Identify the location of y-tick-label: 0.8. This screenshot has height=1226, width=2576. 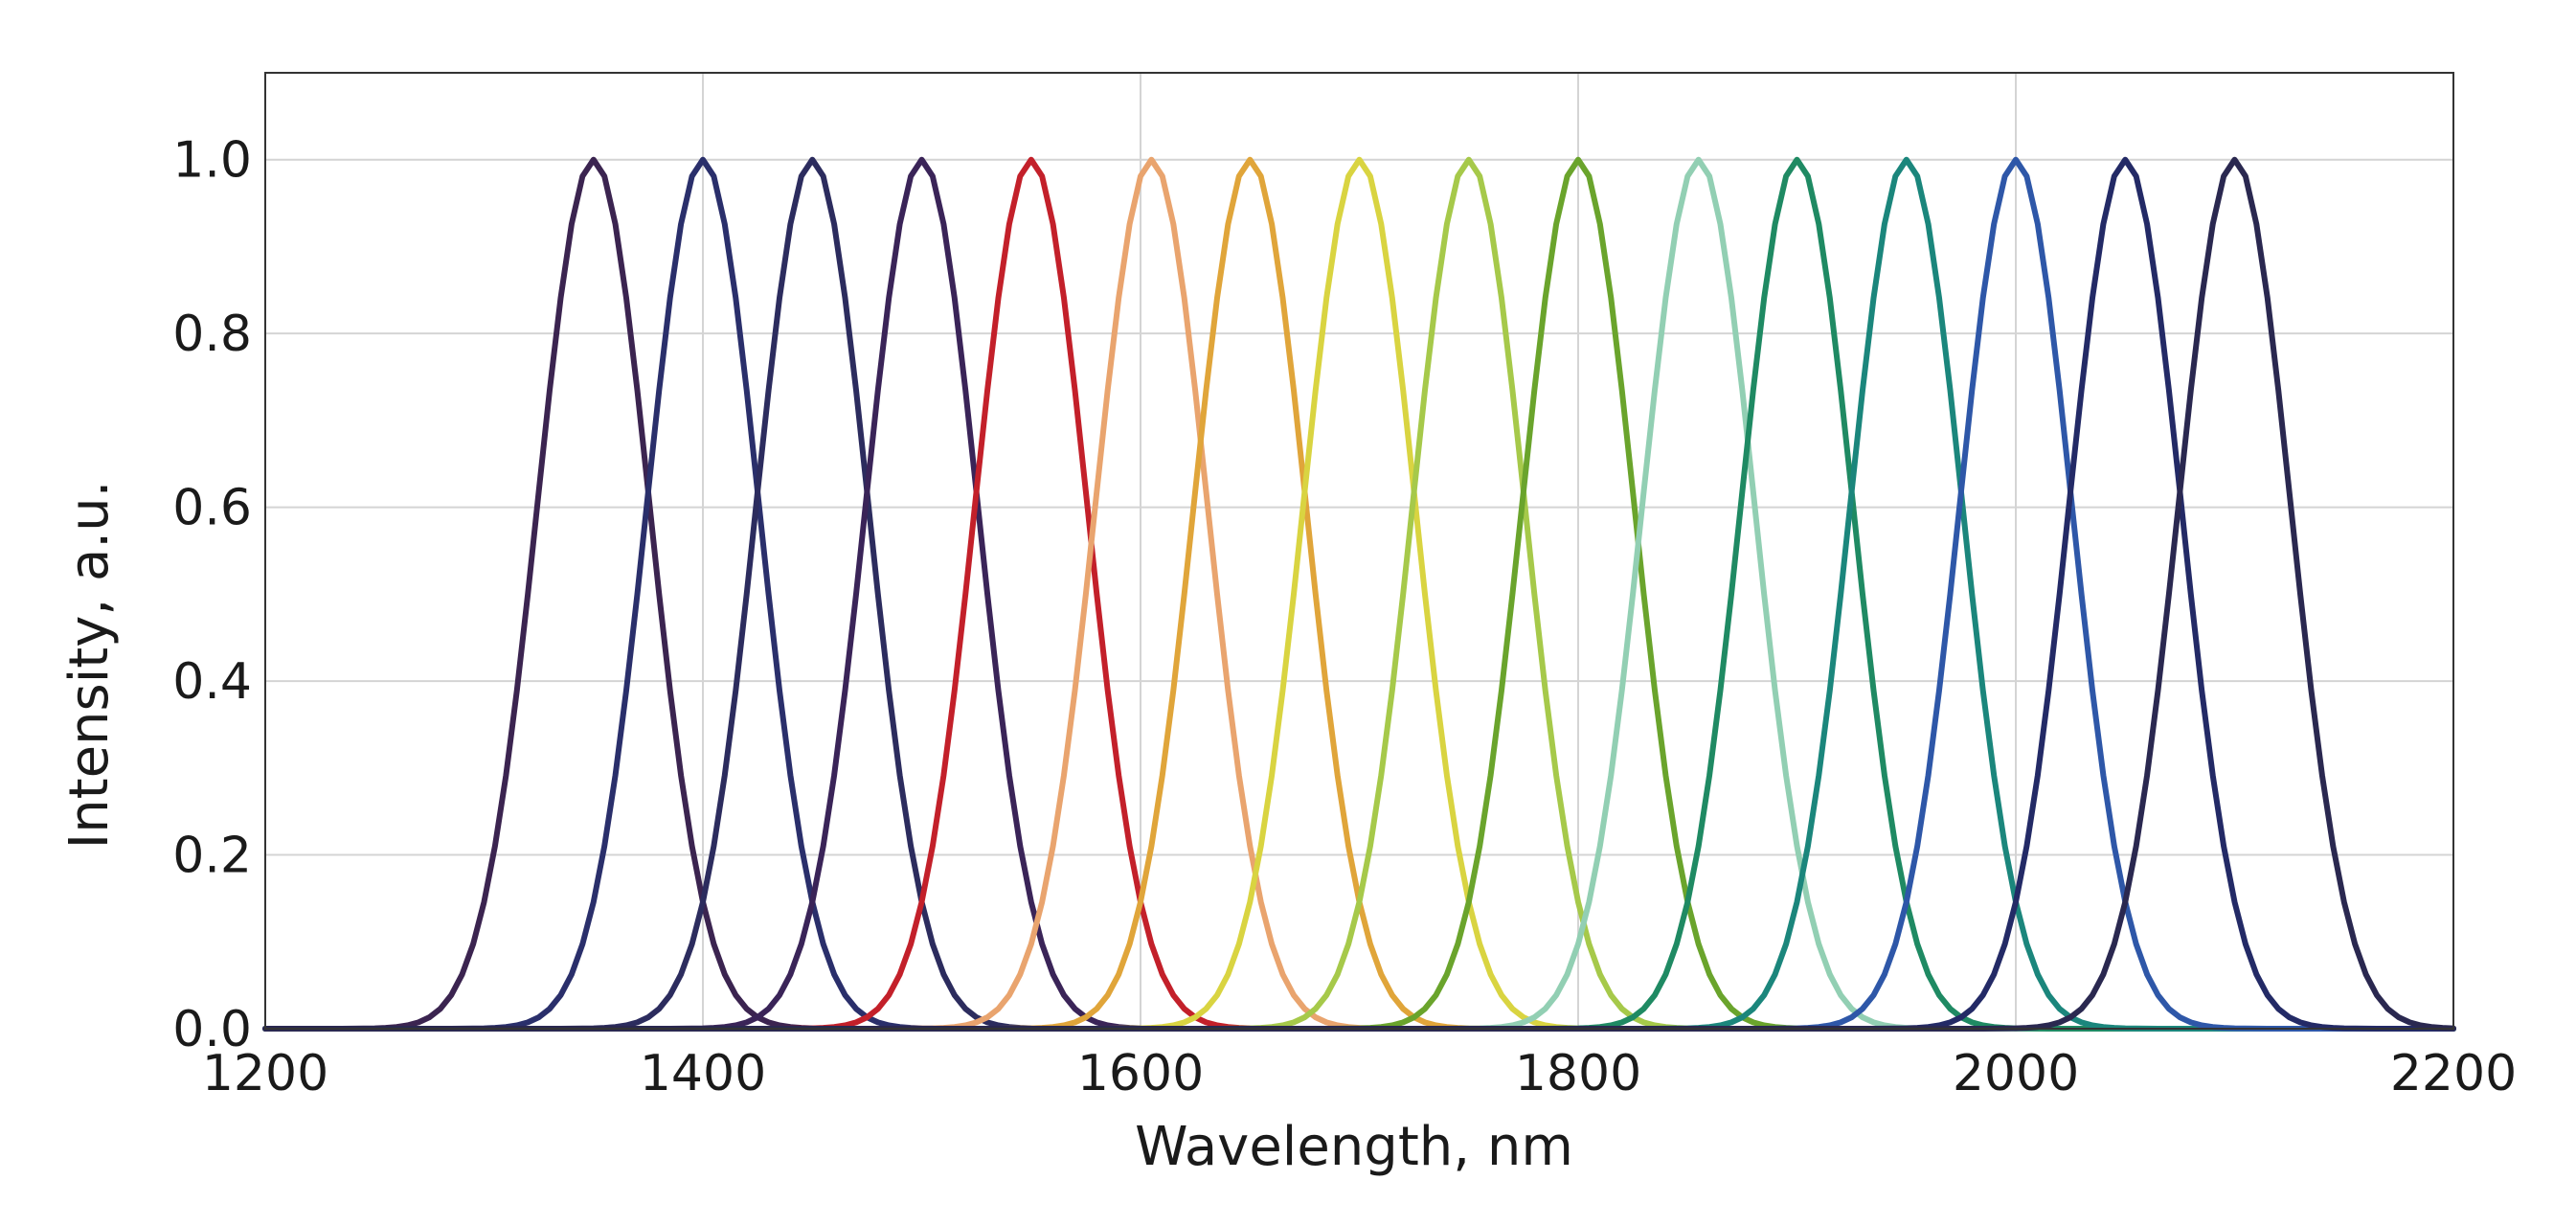
(212, 334).